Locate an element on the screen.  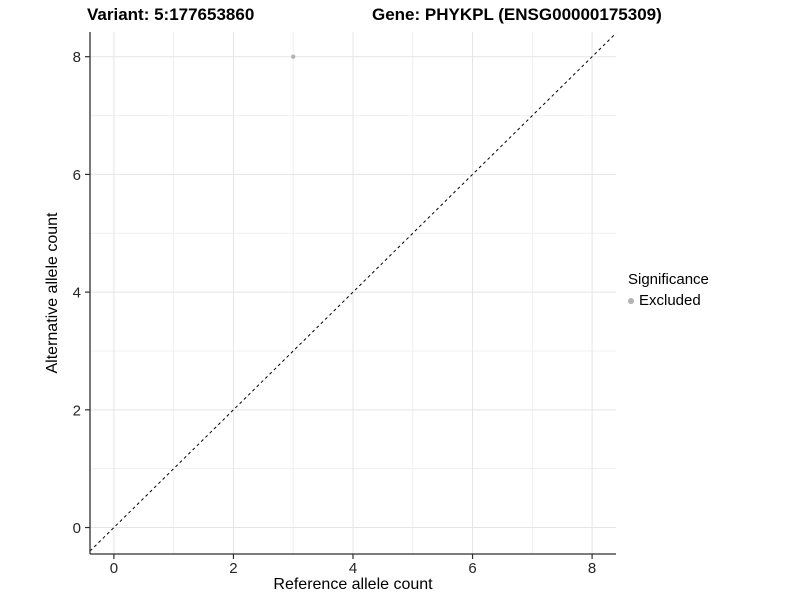
legend-title: Significance is located at coordinates (668, 279).